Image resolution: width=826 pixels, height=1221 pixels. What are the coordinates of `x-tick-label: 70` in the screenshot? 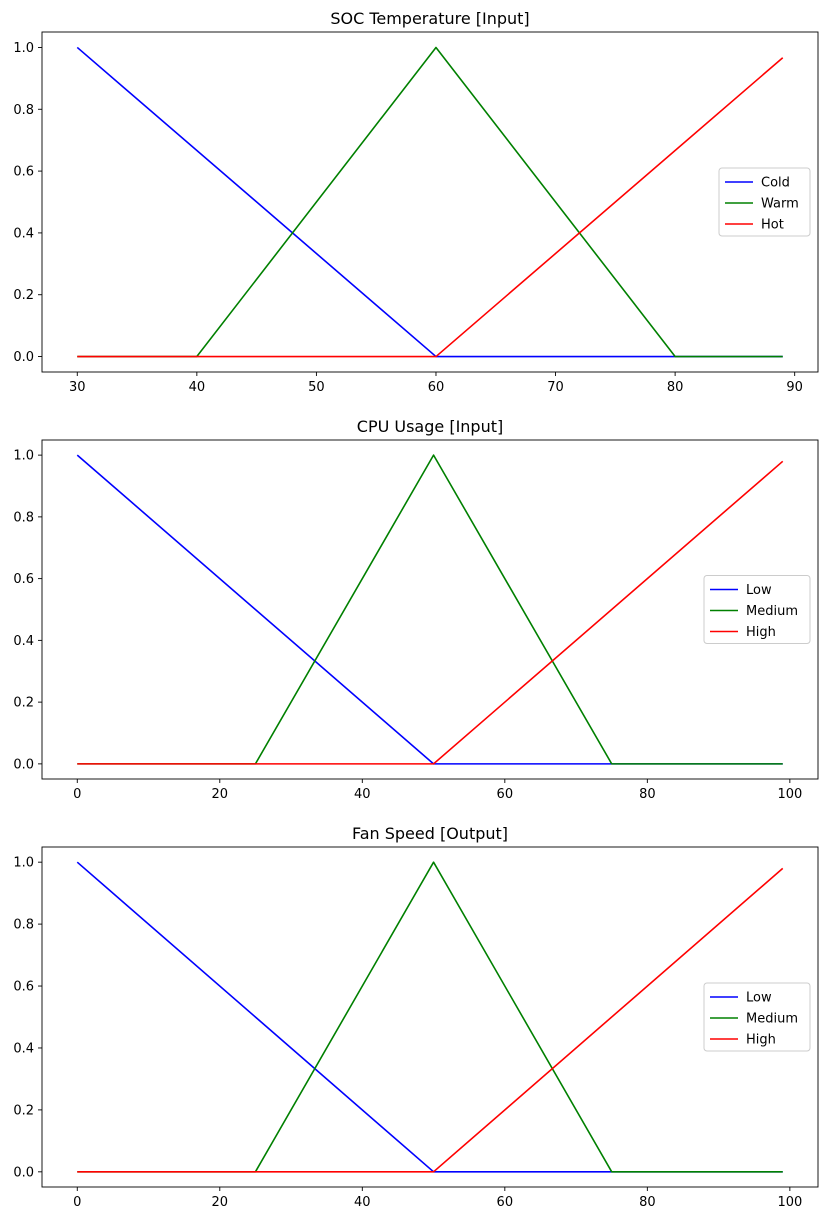 It's located at (555, 387).